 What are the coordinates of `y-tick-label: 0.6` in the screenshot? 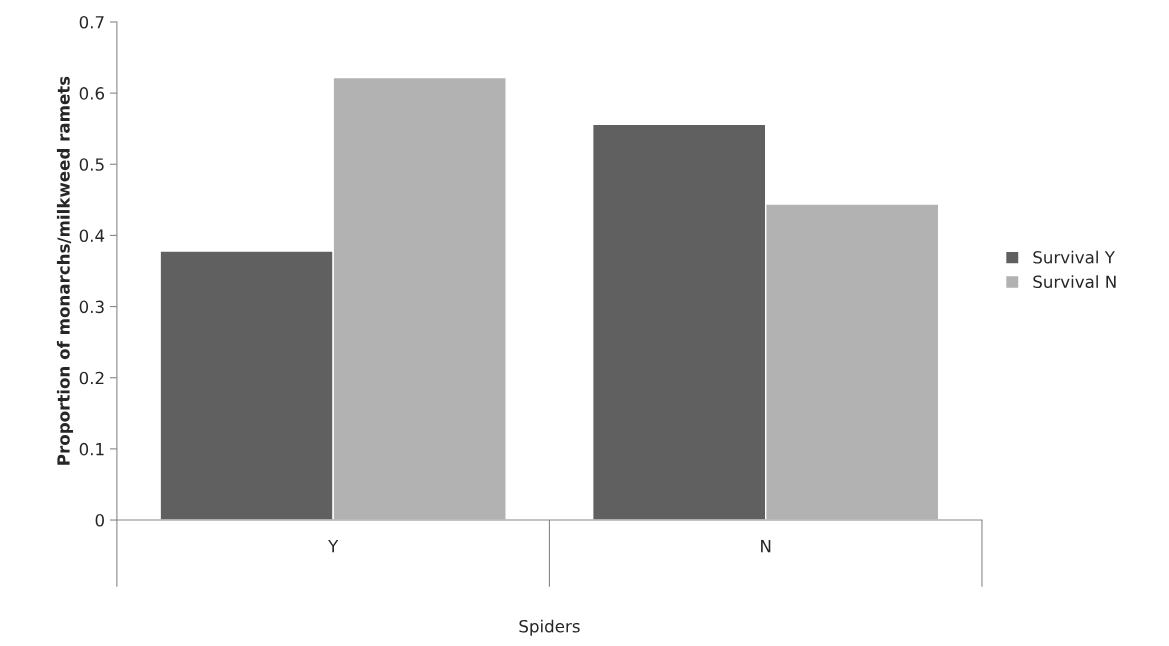 It's located at (92, 93).